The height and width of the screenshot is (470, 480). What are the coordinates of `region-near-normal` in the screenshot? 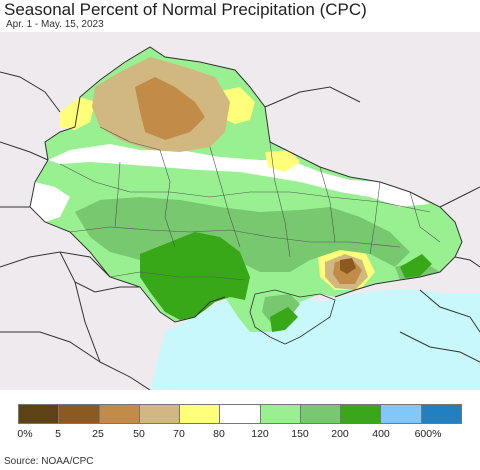 It's located at (239, 175).